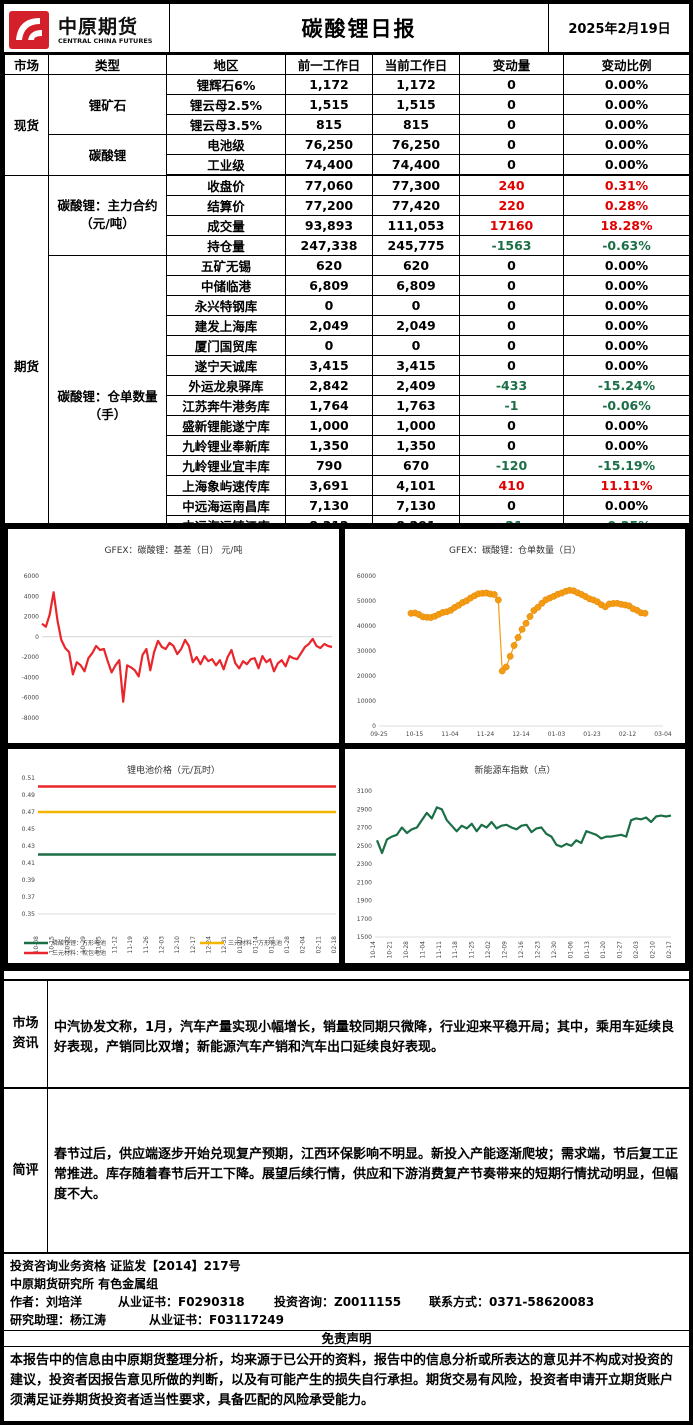 This screenshot has height=1425, width=693. I want to click on curr-value: 74,400, so click(416, 165).